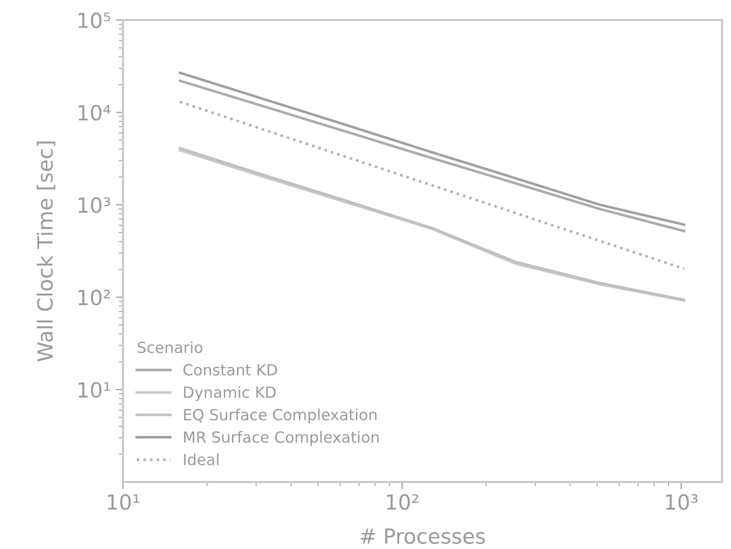 This screenshot has height=549, width=731. What do you see at coordinates (94, 112) in the screenshot?
I see `y-tick-label: 10⁴` at bounding box center [94, 112].